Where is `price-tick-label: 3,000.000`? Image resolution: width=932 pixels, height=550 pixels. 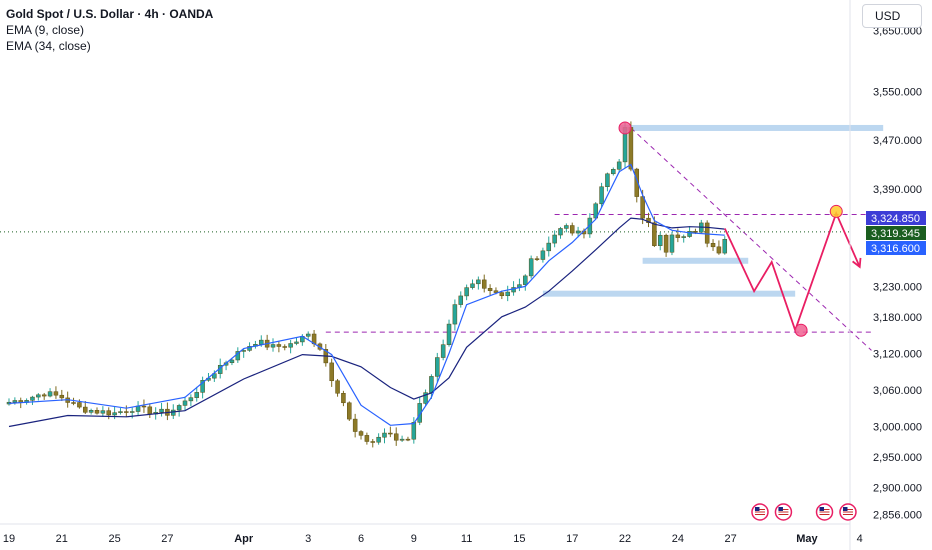
price-tick-label: 3,000.000 is located at coordinates (897, 428).